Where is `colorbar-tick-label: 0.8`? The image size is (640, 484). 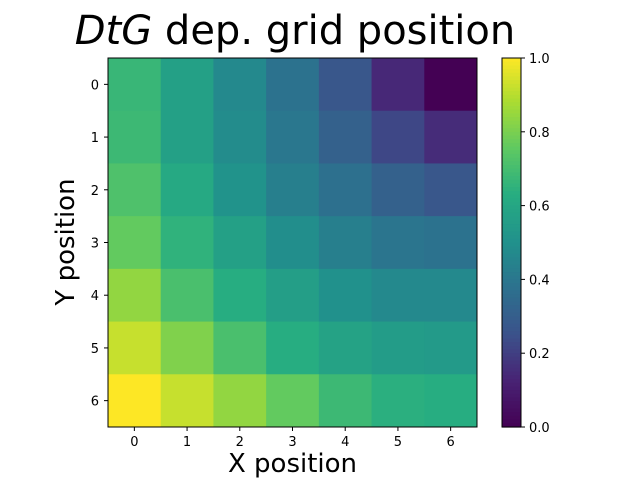
colorbar-tick-label: 0.8 is located at coordinates (539, 133).